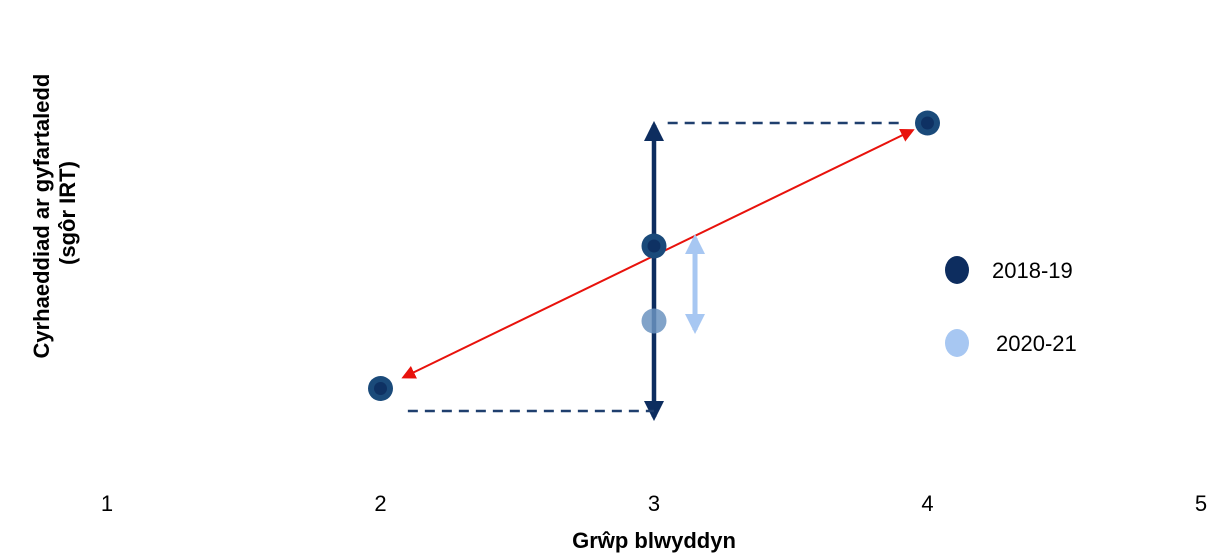  Describe the element at coordinates (1201, 503) in the screenshot. I see `x-tick-label-5: 5` at that location.